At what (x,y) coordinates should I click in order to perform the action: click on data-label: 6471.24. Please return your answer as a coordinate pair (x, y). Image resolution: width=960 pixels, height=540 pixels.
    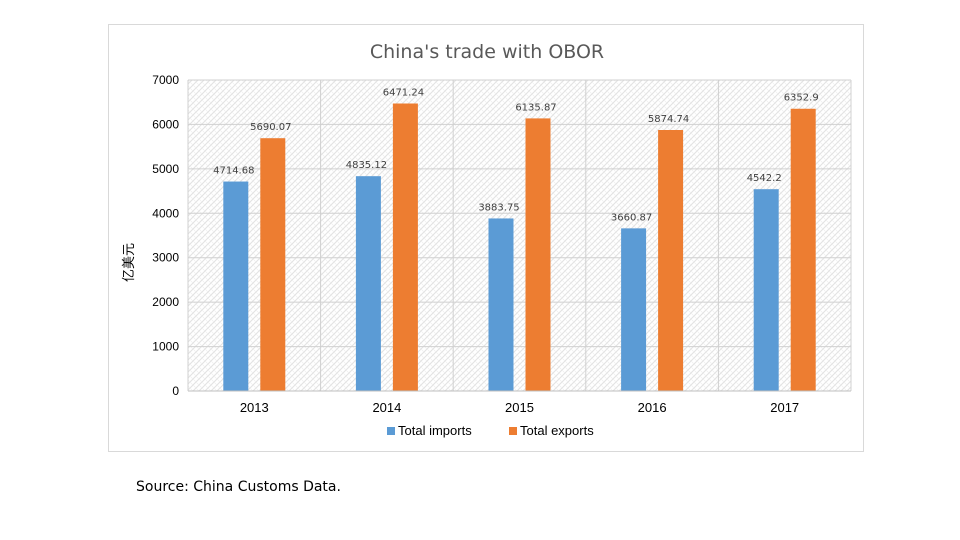
    Looking at the image, I should click on (403, 92).